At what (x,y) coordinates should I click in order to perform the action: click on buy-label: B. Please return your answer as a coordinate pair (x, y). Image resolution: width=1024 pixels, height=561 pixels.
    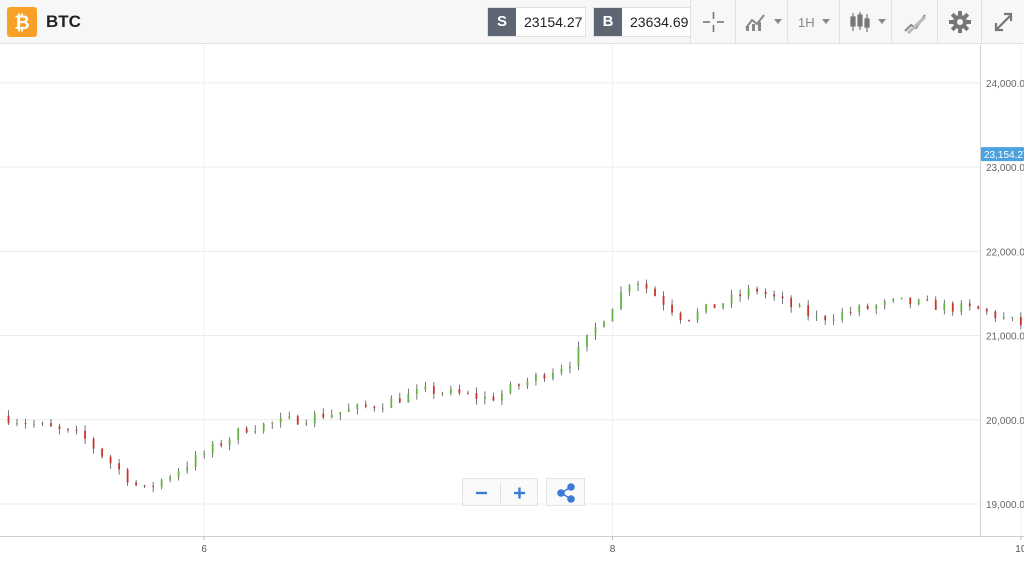
    Looking at the image, I should click on (608, 22).